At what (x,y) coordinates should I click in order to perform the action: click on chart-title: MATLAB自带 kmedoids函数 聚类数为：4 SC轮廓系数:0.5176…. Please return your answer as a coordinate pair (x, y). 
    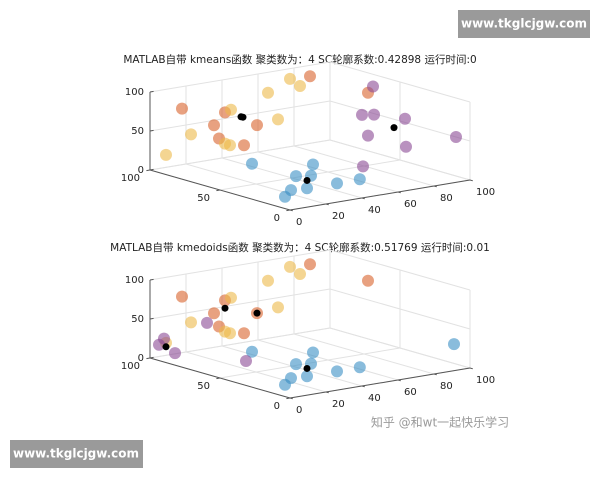
    Looking at the image, I should click on (300, 247).